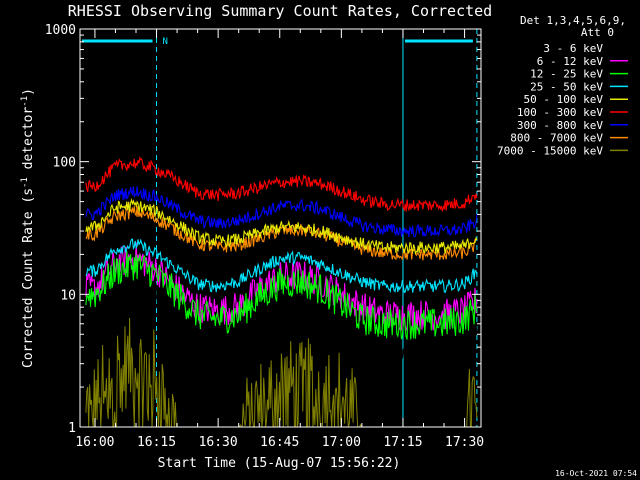  I want to click on x-tick-label: 16:45, so click(279, 442).